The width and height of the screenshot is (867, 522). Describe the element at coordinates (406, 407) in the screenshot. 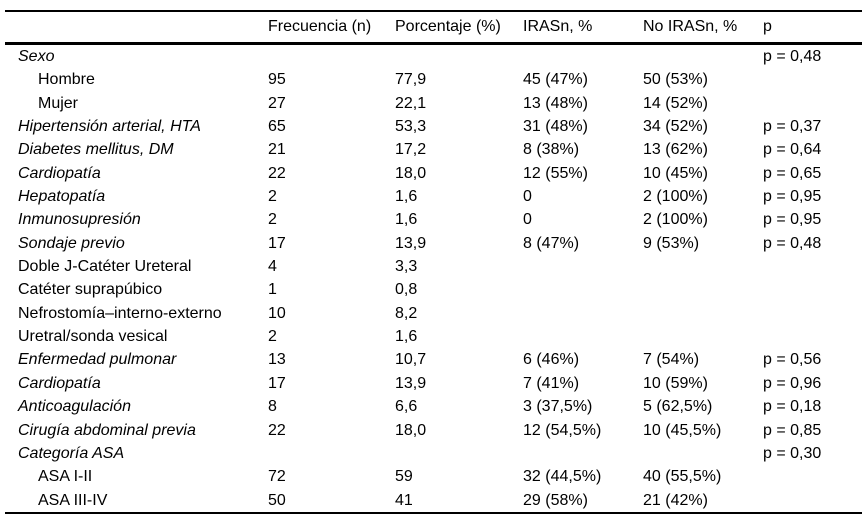

I see `cell-porcentaje: 6,6` at that location.